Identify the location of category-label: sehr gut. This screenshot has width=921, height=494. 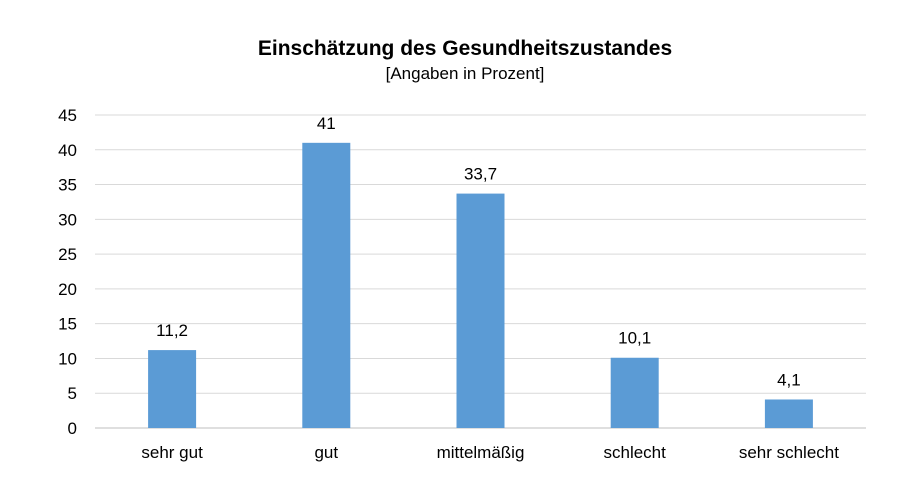
(172, 452).